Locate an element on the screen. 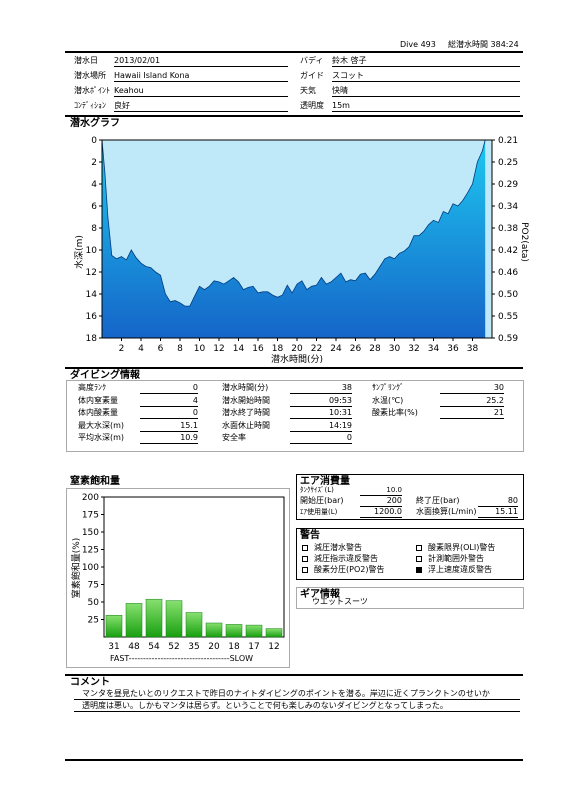 Image resolution: width=565 pixels, height=800 pixels. time-tick-label: 30 is located at coordinates (395, 349).